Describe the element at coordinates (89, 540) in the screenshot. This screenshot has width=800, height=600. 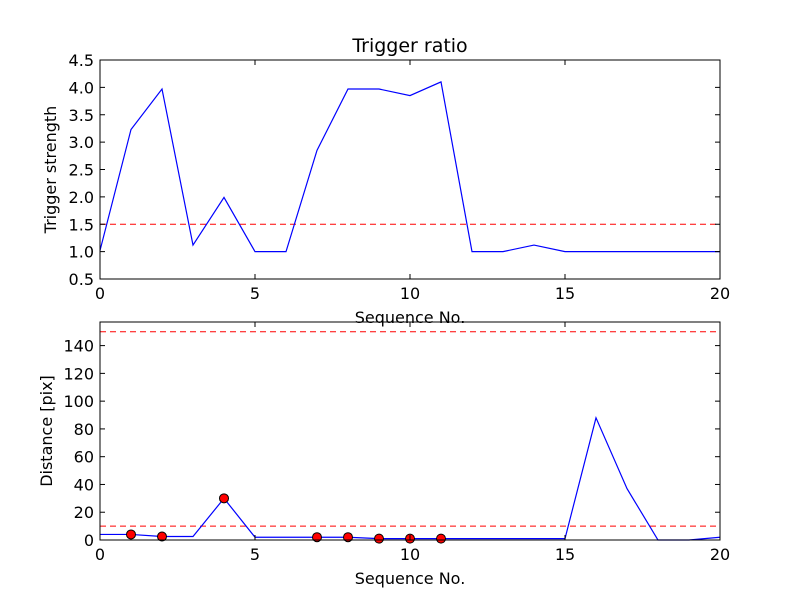
I see `y-tick-label: 0` at that location.